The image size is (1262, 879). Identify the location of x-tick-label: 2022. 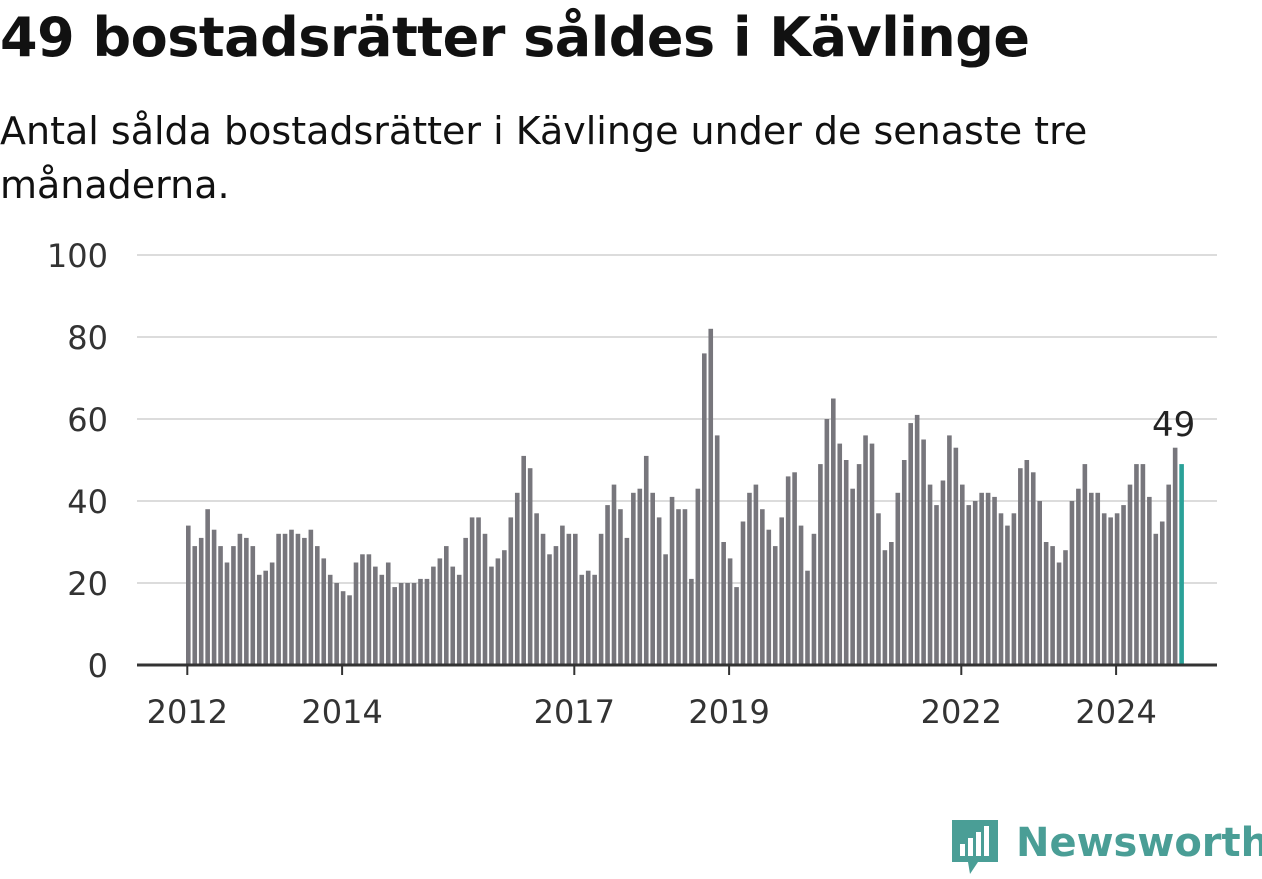
(961, 712).